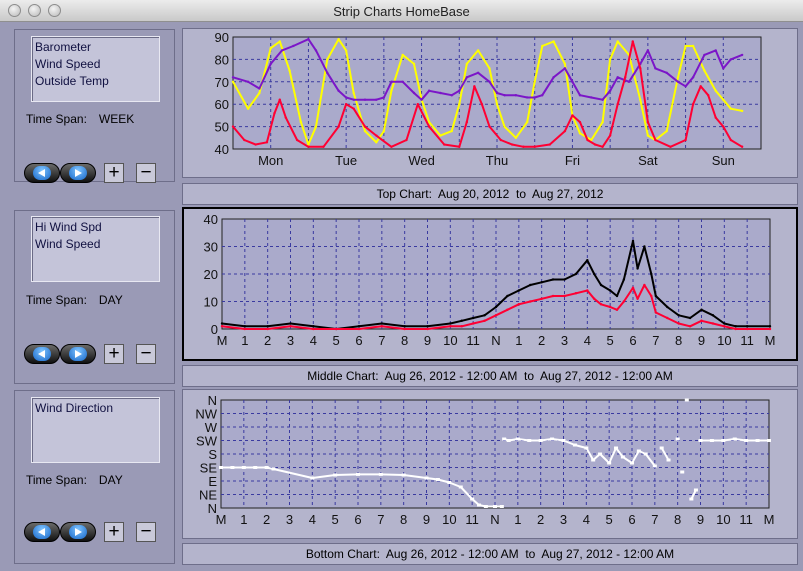  Describe the element at coordinates (572, 160) in the screenshot. I see `x-tick-label: Fri` at that location.